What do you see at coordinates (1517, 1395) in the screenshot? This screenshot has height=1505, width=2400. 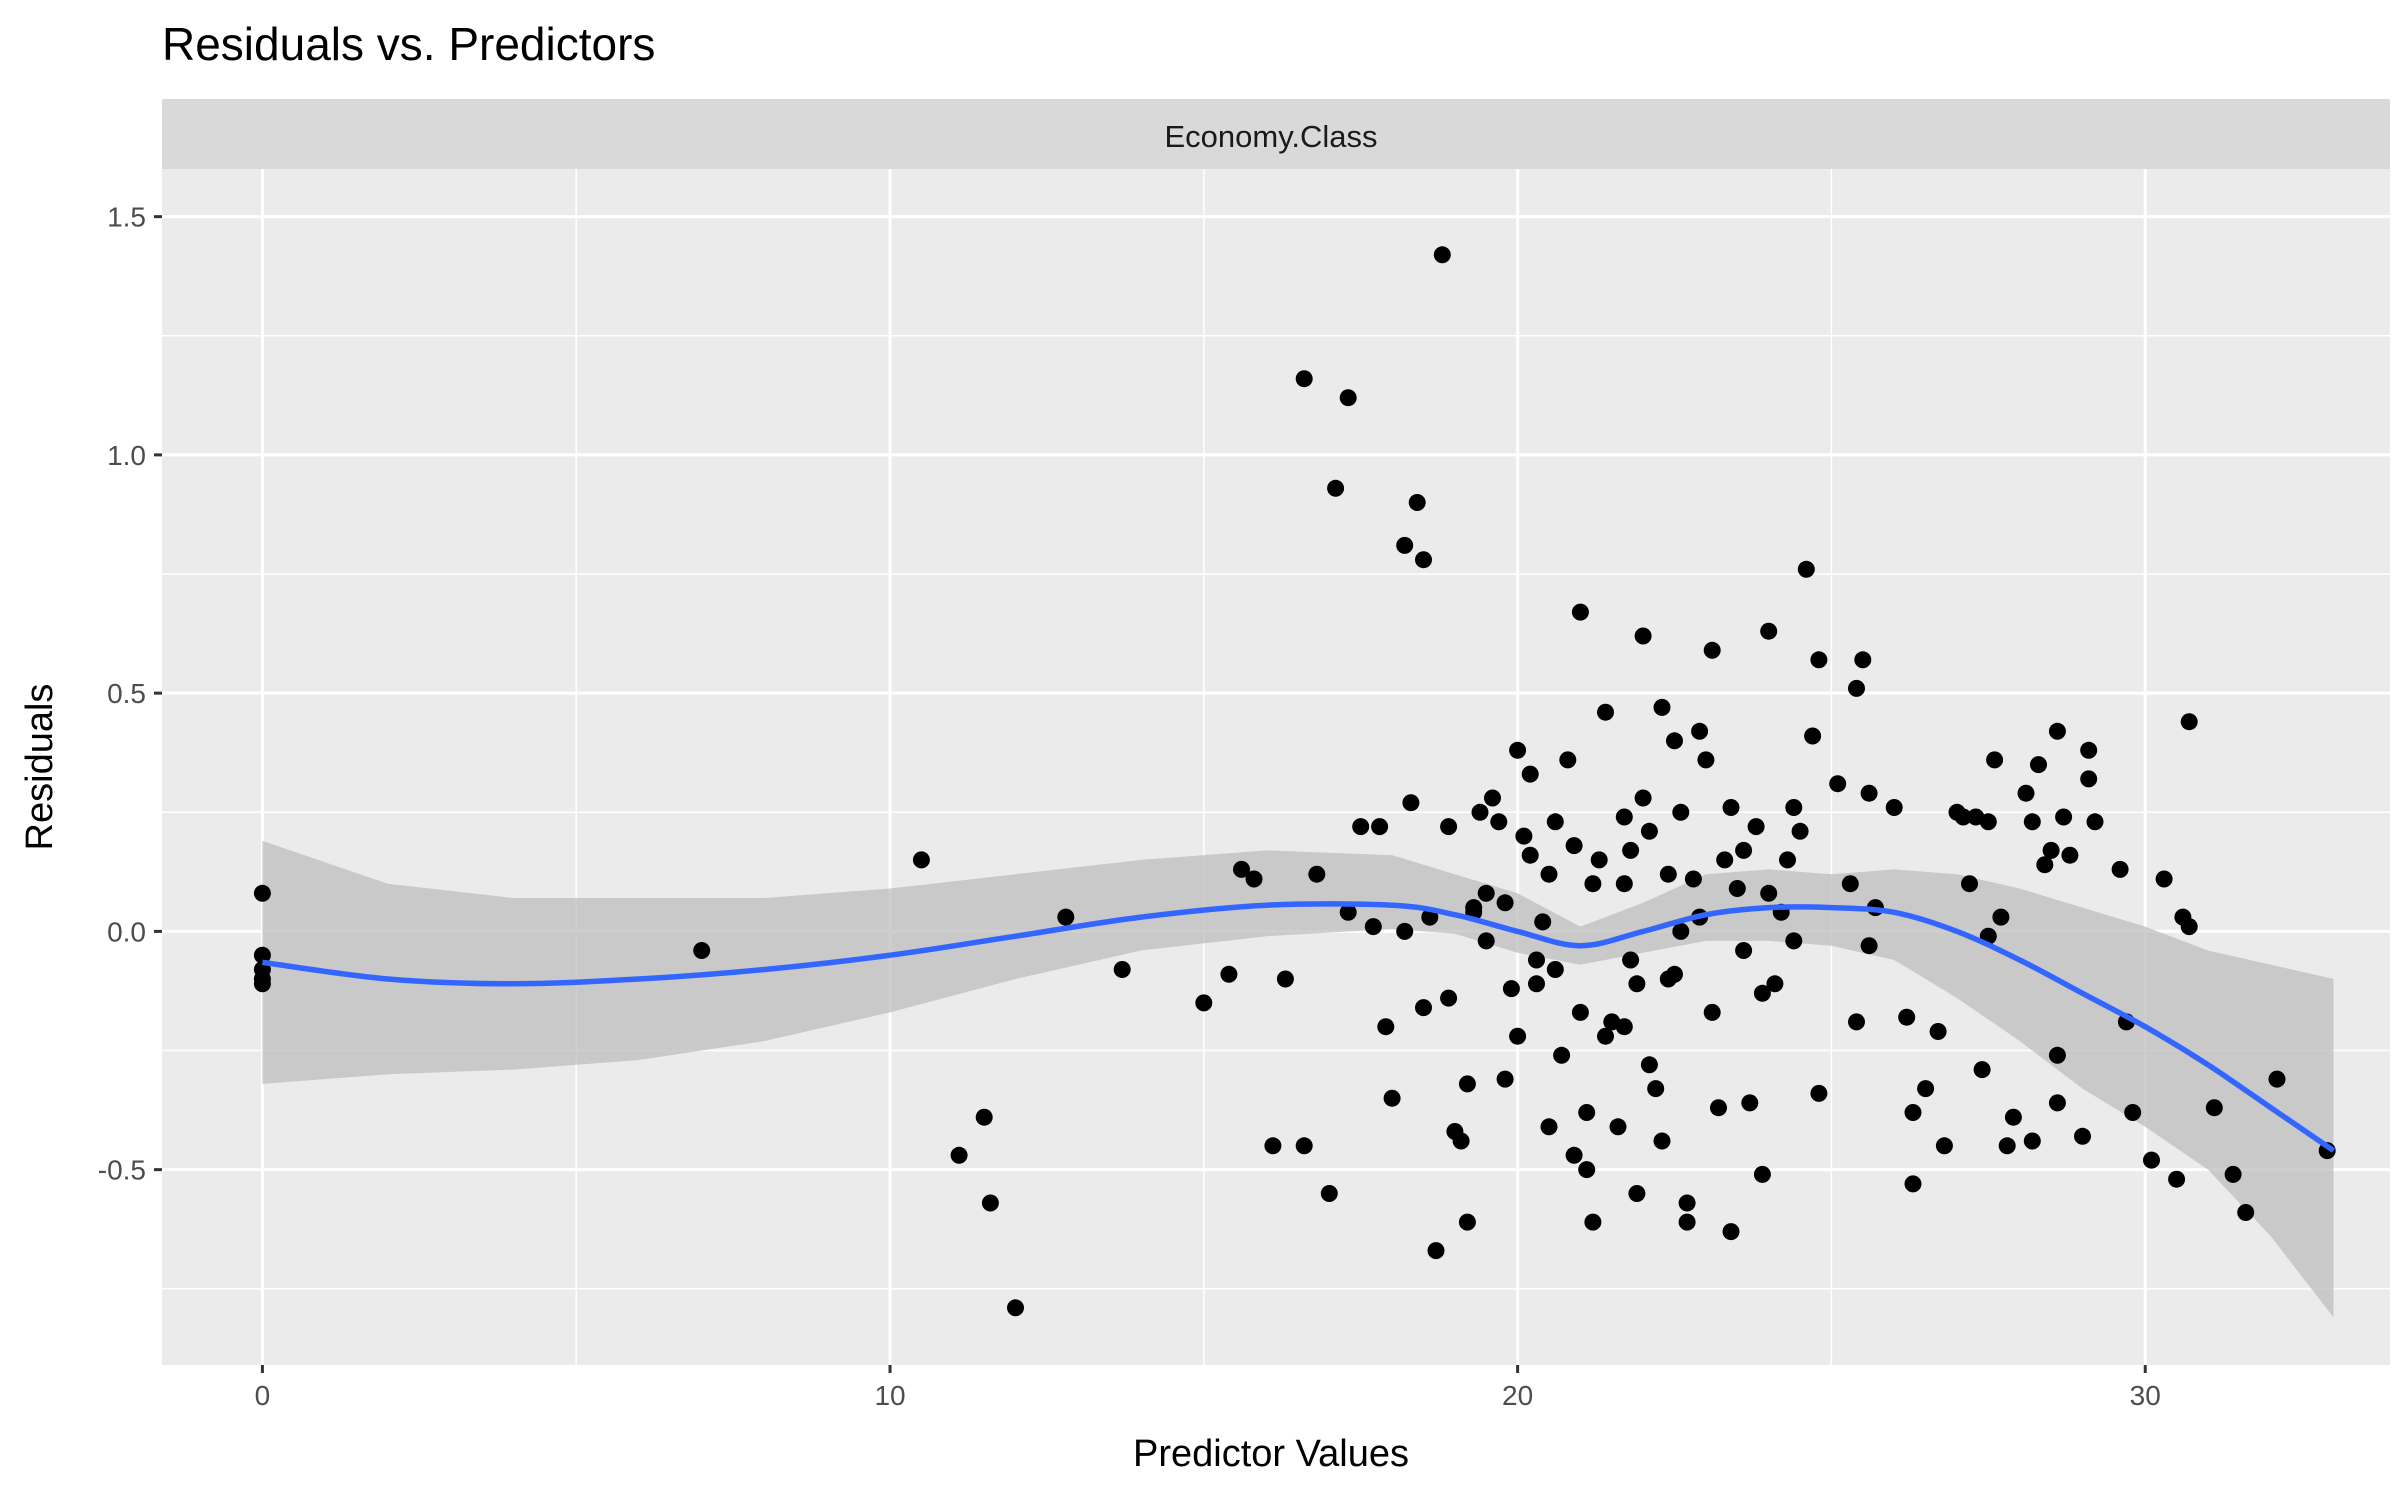 I see `x-tick-label: 20` at bounding box center [1517, 1395].